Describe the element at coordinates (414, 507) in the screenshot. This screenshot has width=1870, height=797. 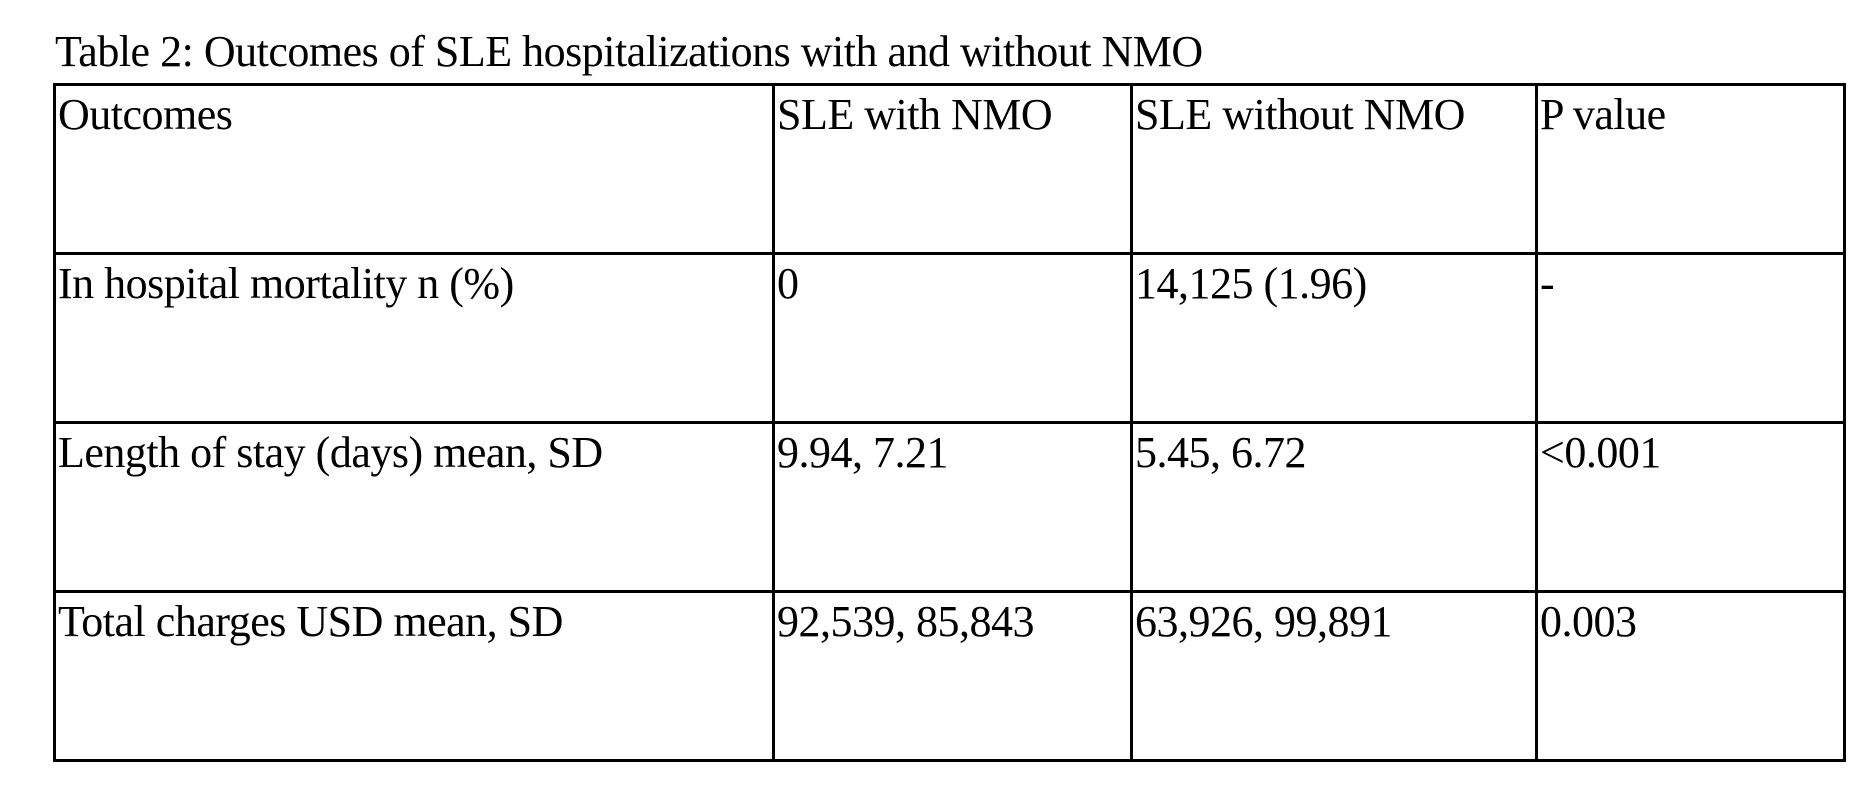
I see `table-cell: Length of stay (days) mean, SD` at that location.